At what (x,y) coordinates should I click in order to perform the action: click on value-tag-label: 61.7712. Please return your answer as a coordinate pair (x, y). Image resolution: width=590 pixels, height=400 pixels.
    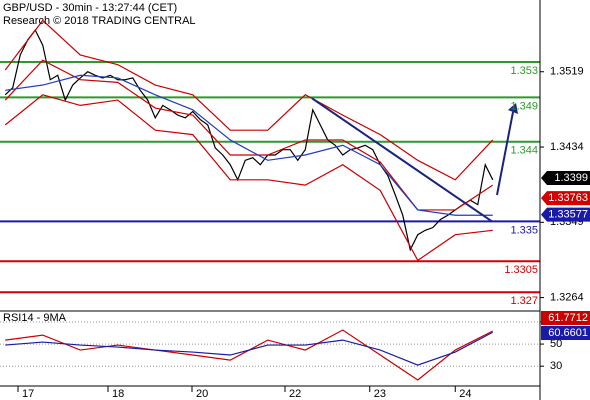
    Looking at the image, I should click on (568, 318).